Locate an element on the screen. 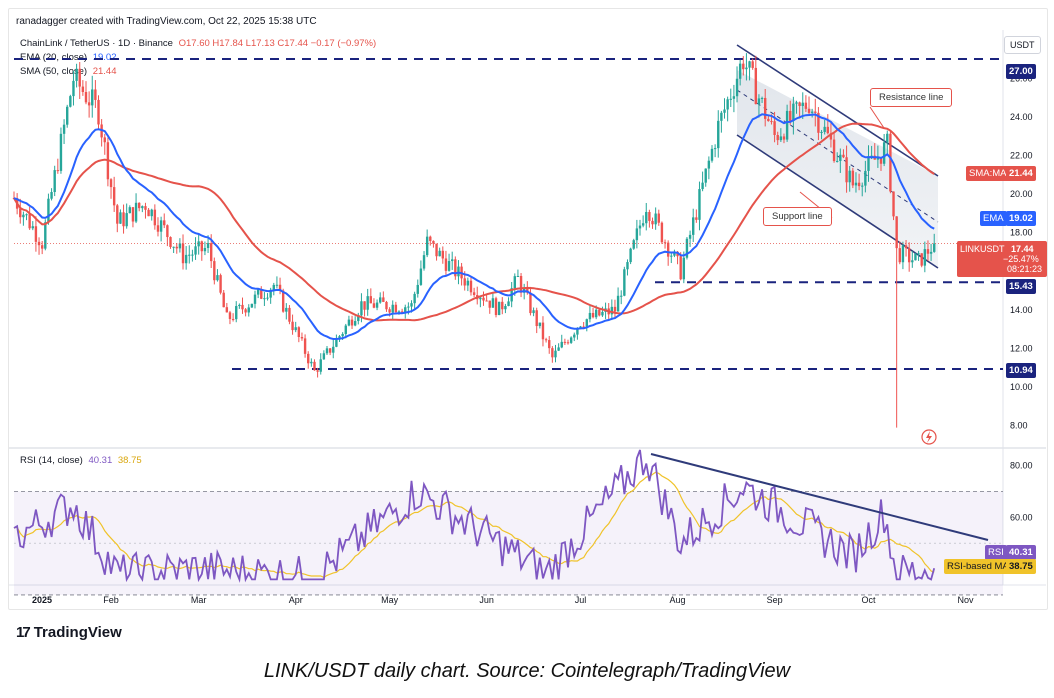 The image size is (1054, 698). price-tick-label: 10.00 is located at coordinates (1021, 387).